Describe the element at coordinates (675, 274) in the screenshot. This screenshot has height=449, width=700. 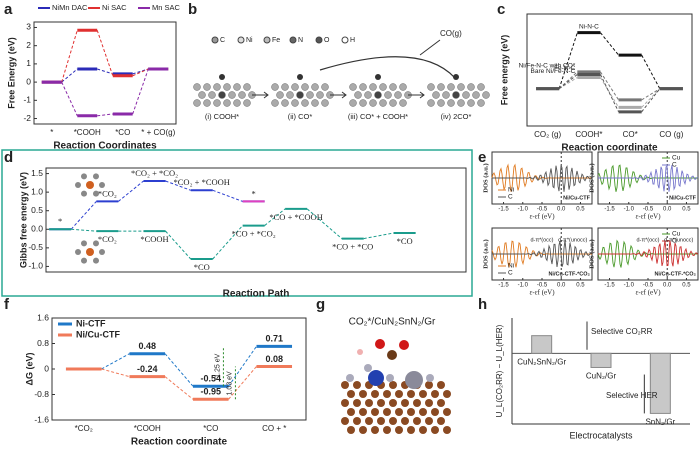
I see `dos-caption: Ni/Cu-CTF-*CO₂` at that location.